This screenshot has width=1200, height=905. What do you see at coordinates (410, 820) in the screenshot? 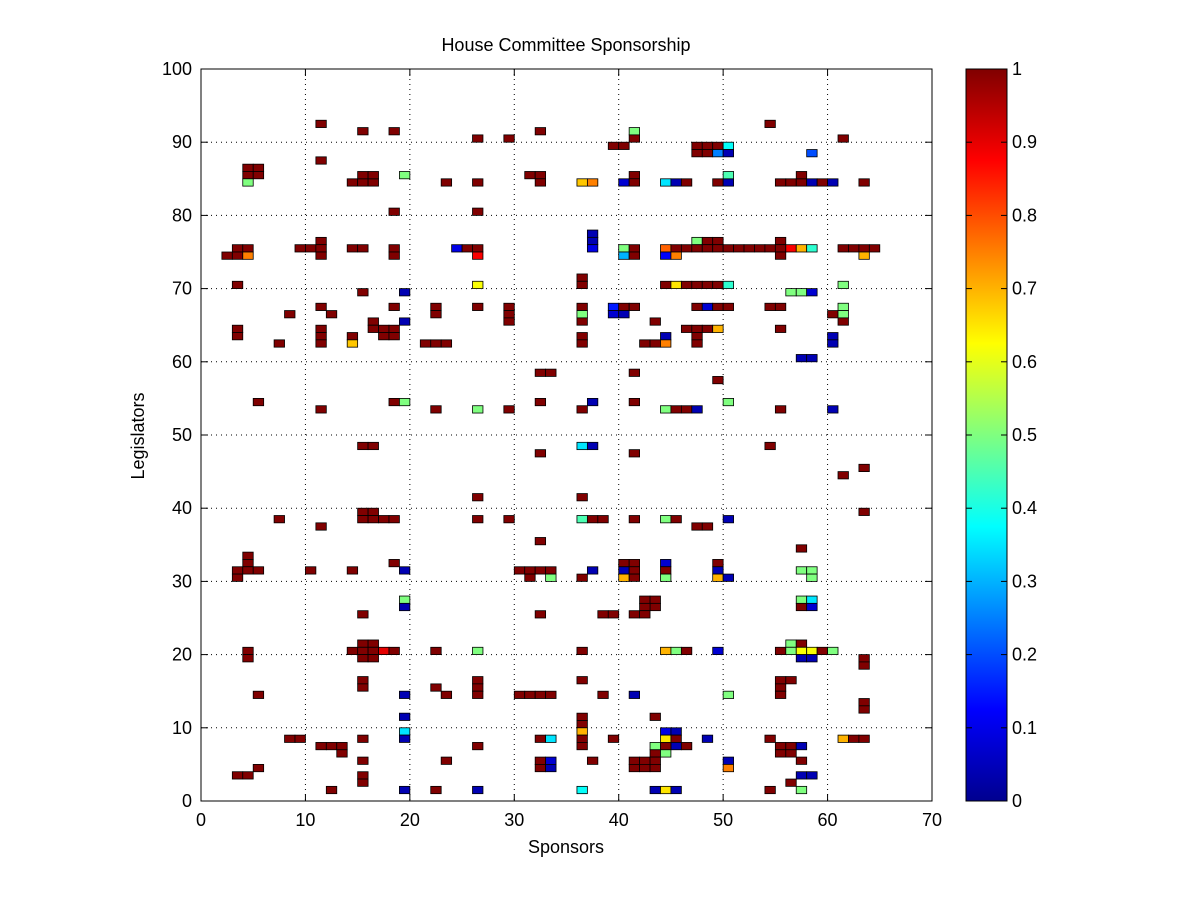
I see `x-tick-label: 20` at bounding box center [410, 820].